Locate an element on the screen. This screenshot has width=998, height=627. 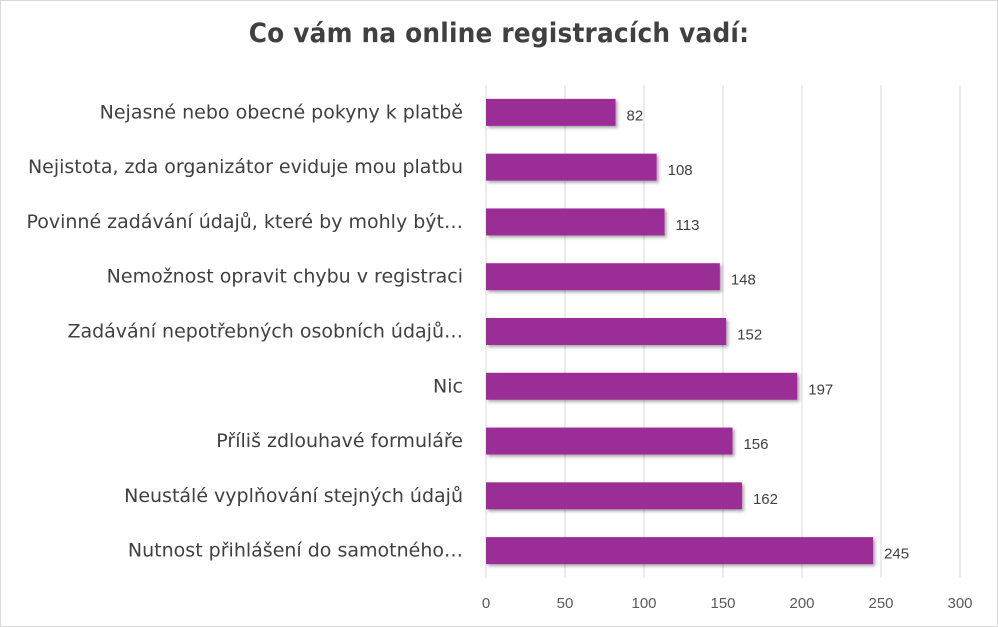
x-tick-label: 0 is located at coordinates (486, 603).